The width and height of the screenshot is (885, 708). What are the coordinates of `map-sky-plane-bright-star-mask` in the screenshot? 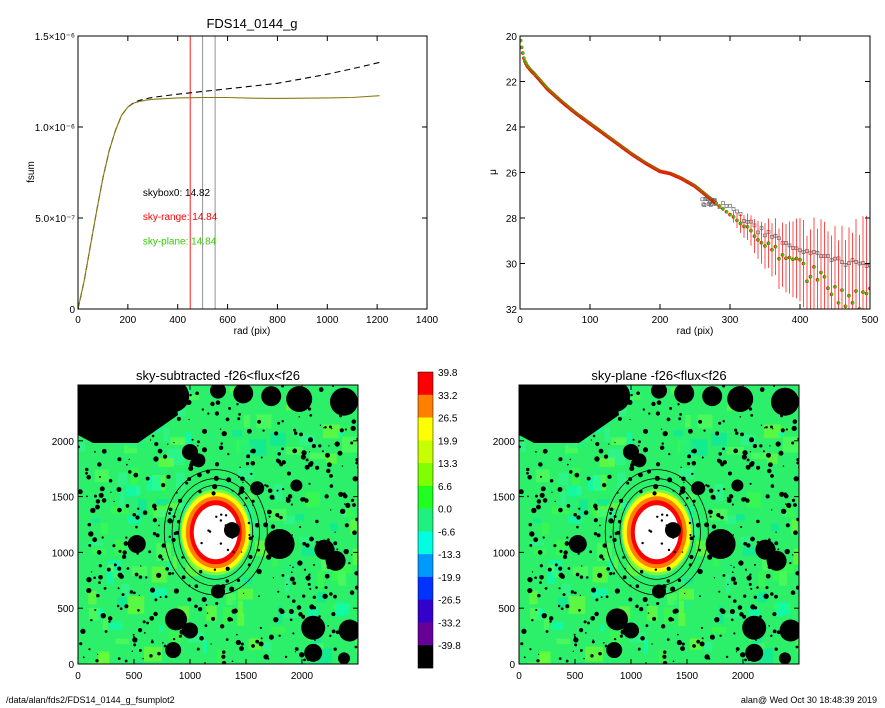 It's located at (569, 414).